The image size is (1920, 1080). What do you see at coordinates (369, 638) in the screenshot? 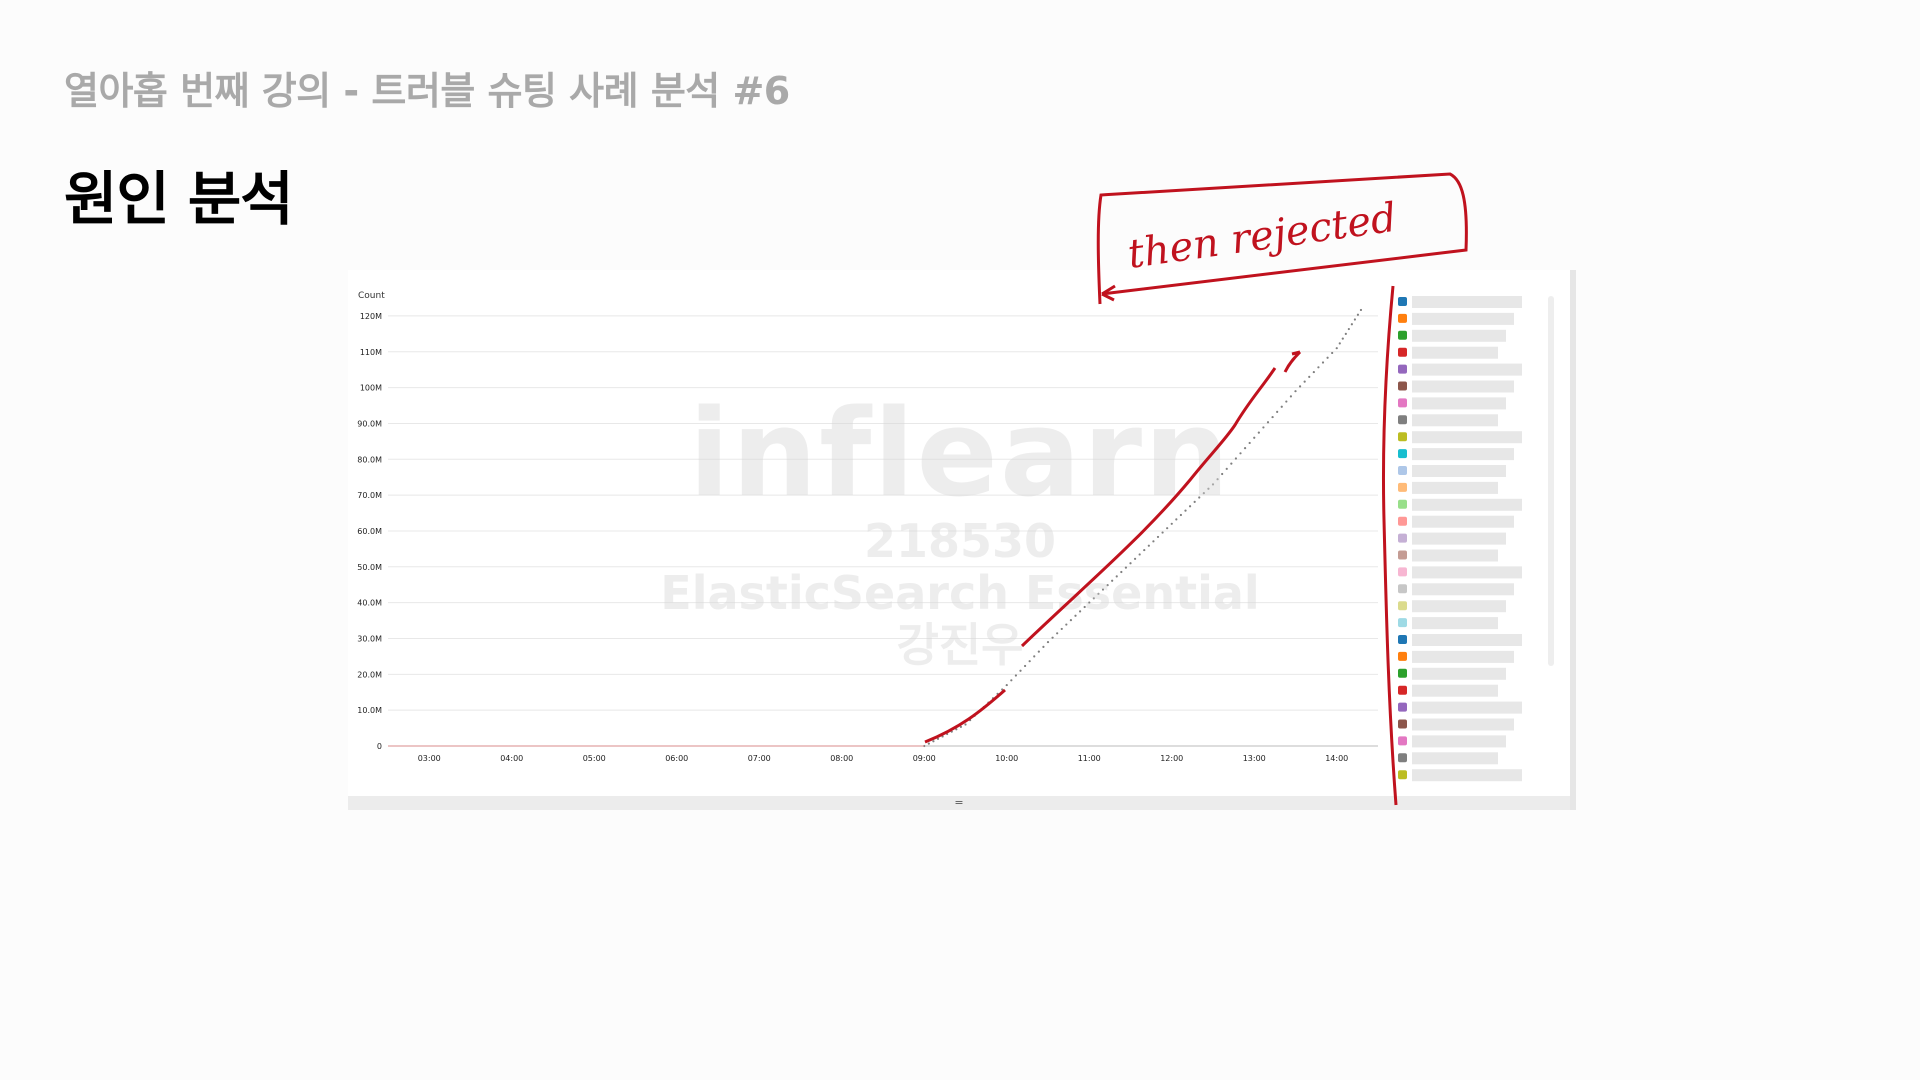
I see `y-tick-label: 30.0M` at bounding box center [369, 638].